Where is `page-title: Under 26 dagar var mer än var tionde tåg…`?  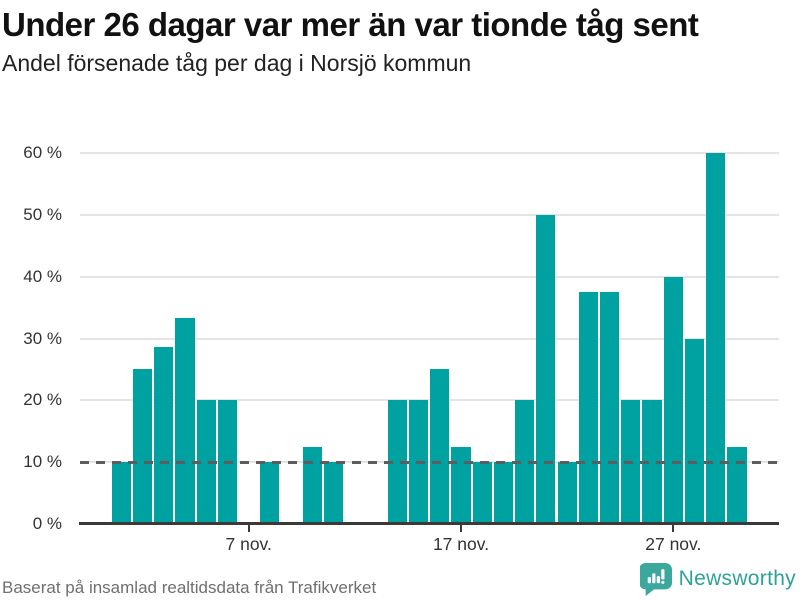
page-title: Under 26 dagar var mer än var tionde tåg… is located at coordinates (350, 24).